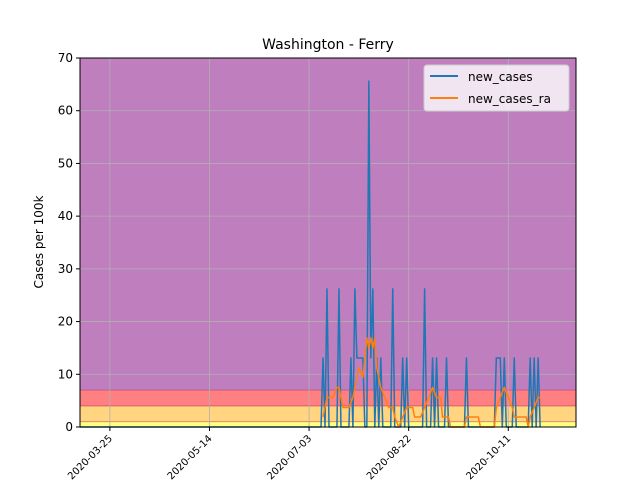  Describe the element at coordinates (39, 241) in the screenshot. I see `y-axis-label: Cases per 100k` at that location.